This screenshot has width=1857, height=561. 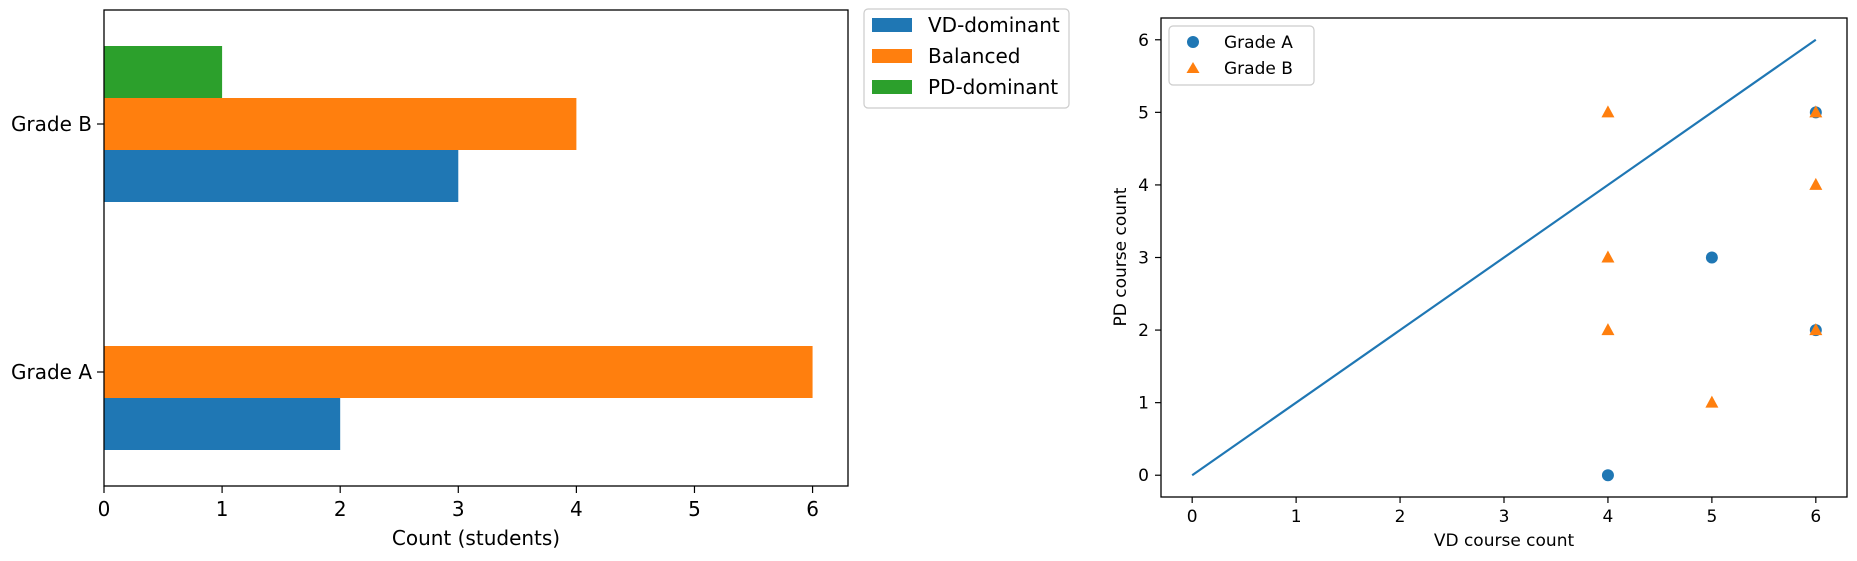 I want to click on legend-swatch-vd-dominant, so click(x=892, y=25).